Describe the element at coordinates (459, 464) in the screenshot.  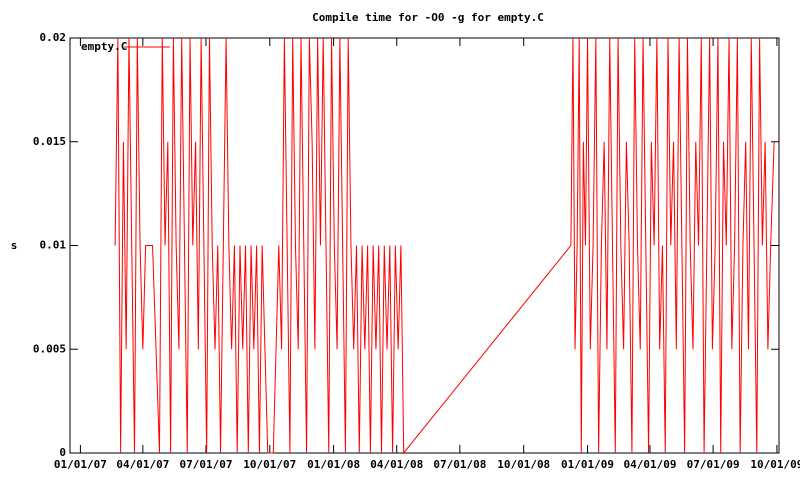
I see `x-tick-label: 07/01/08` at that location.